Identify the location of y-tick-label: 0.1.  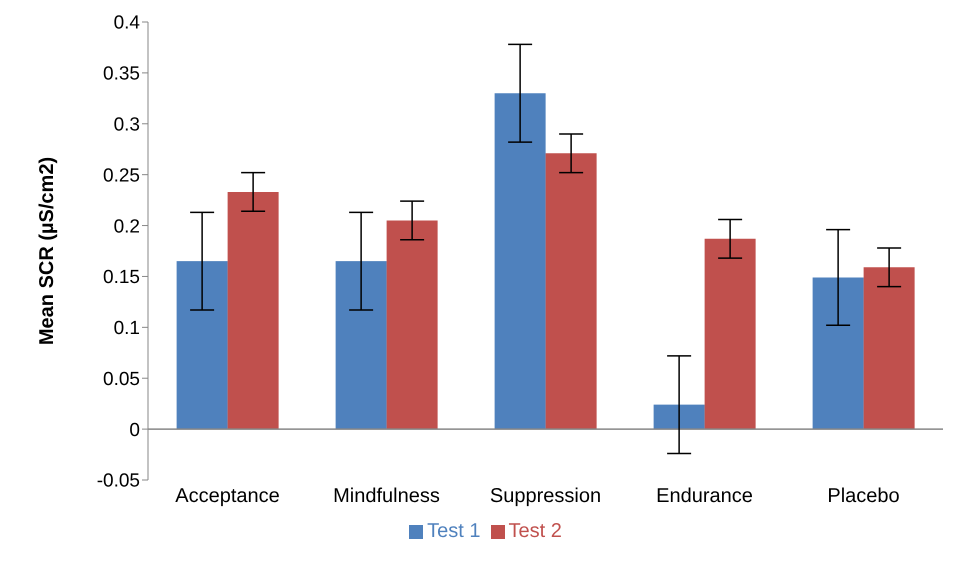
(127, 329).